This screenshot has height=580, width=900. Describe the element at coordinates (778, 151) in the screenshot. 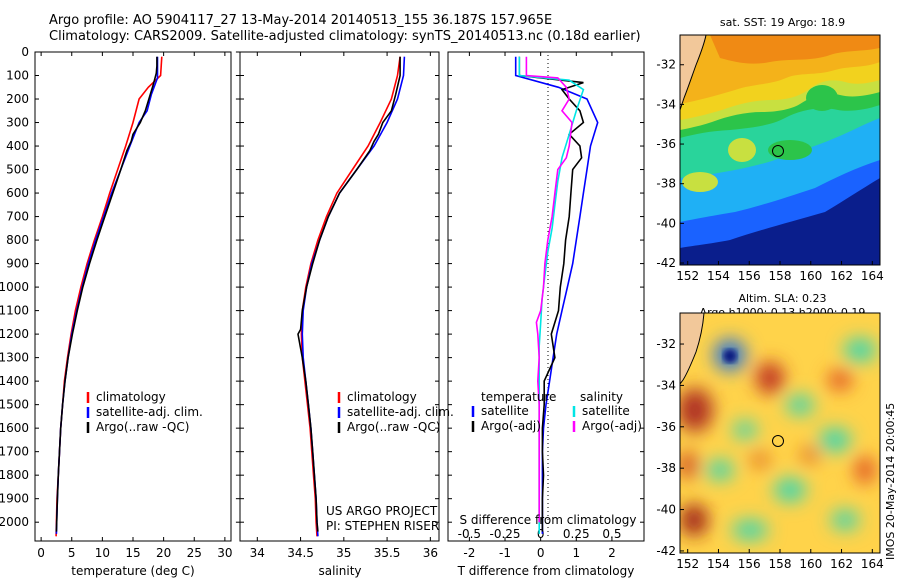

I see `argo-position-marker` at that location.